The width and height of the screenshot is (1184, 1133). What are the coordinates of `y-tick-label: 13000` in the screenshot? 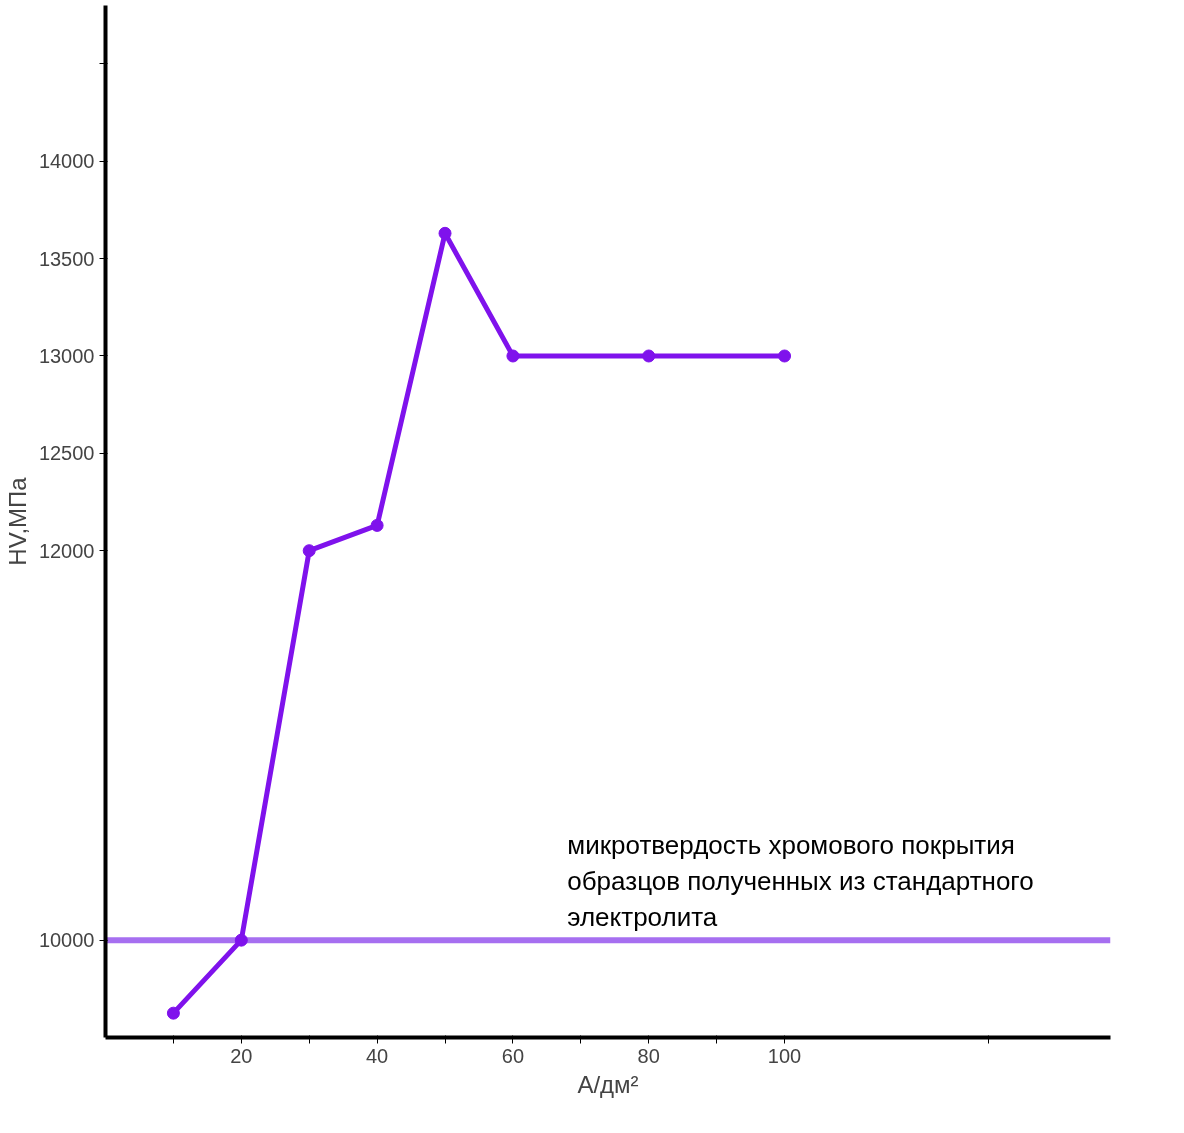 It's located at (66, 355).